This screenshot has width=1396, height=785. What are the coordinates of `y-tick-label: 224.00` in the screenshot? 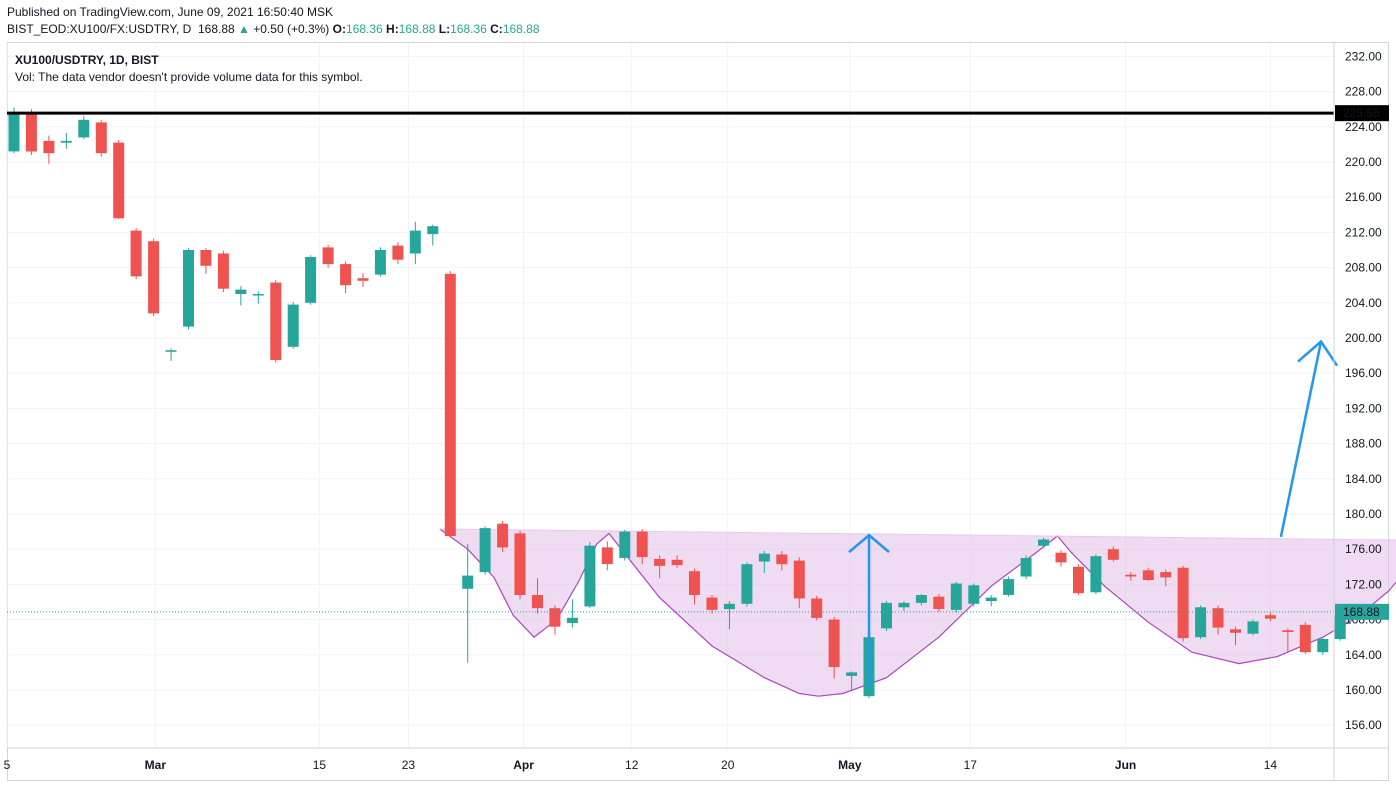 It's located at (1363, 127).